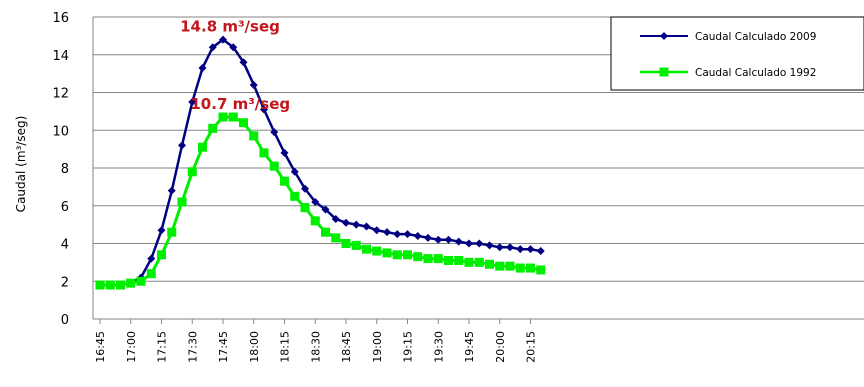  What do you see at coordinates (131, 347) in the screenshot?
I see `x-tick-label: 17:00` at bounding box center [131, 347].